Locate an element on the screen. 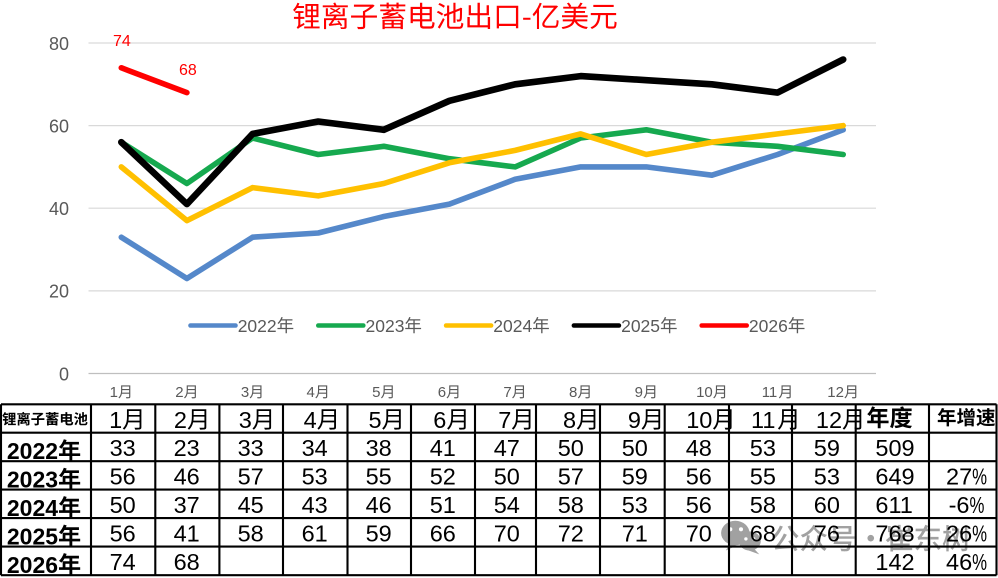 This screenshot has height=578, width=998. svg-text: 71 is located at coordinates (635, 534).